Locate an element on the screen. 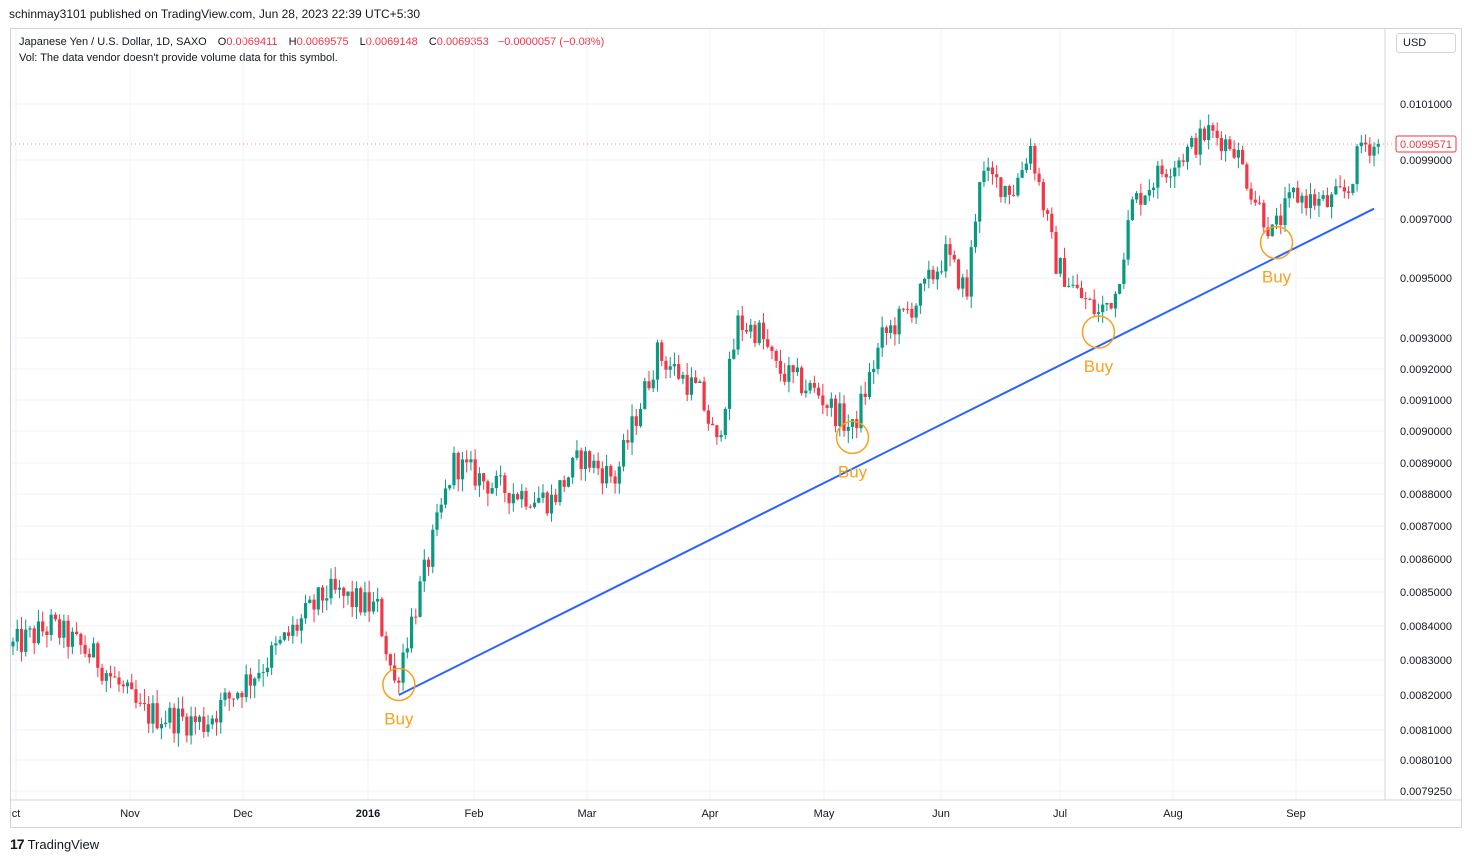 The image size is (1472, 862). y-tick-label: 0.0087000 is located at coordinates (1426, 527).